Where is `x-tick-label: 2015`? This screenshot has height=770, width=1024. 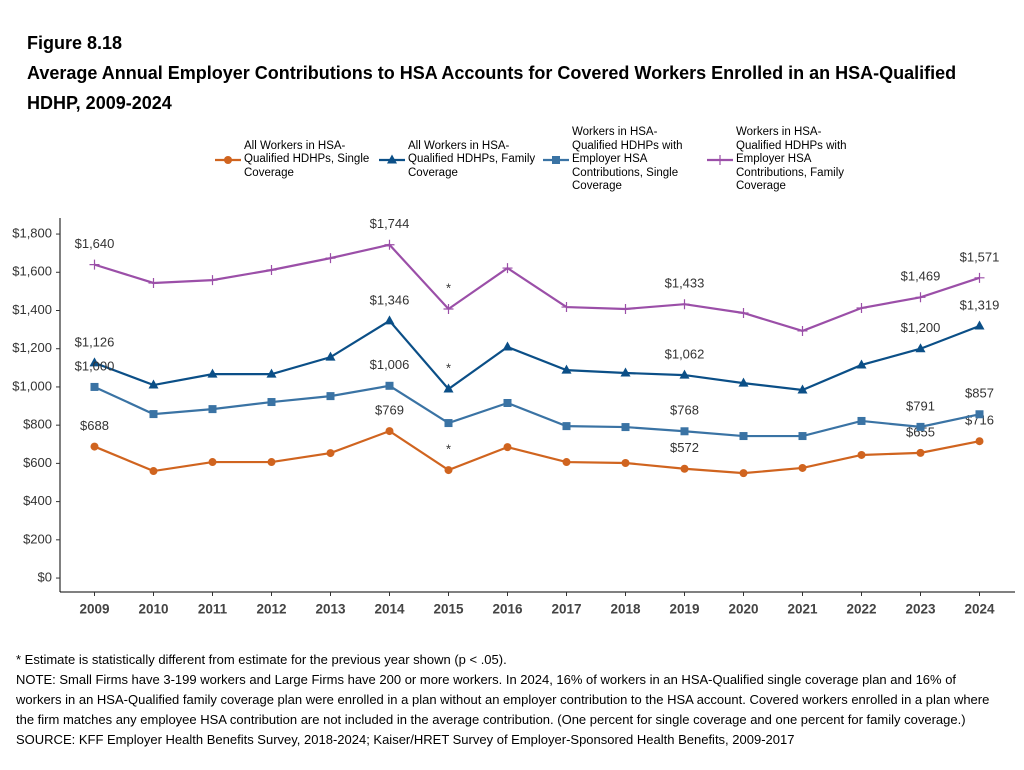 x-tick-label: 2015 is located at coordinates (448, 609).